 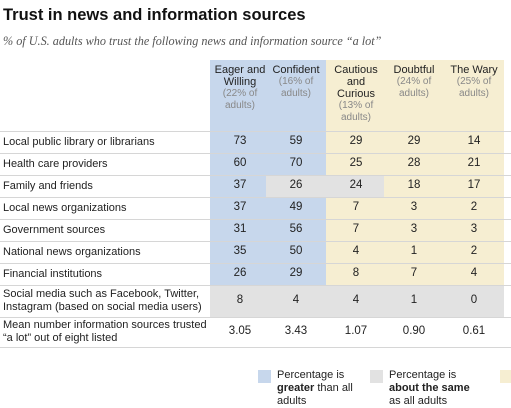 What do you see at coordinates (418, 401) in the screenshot?
I see `legend-text-part: as all adults` at bounding box center [418, 401].